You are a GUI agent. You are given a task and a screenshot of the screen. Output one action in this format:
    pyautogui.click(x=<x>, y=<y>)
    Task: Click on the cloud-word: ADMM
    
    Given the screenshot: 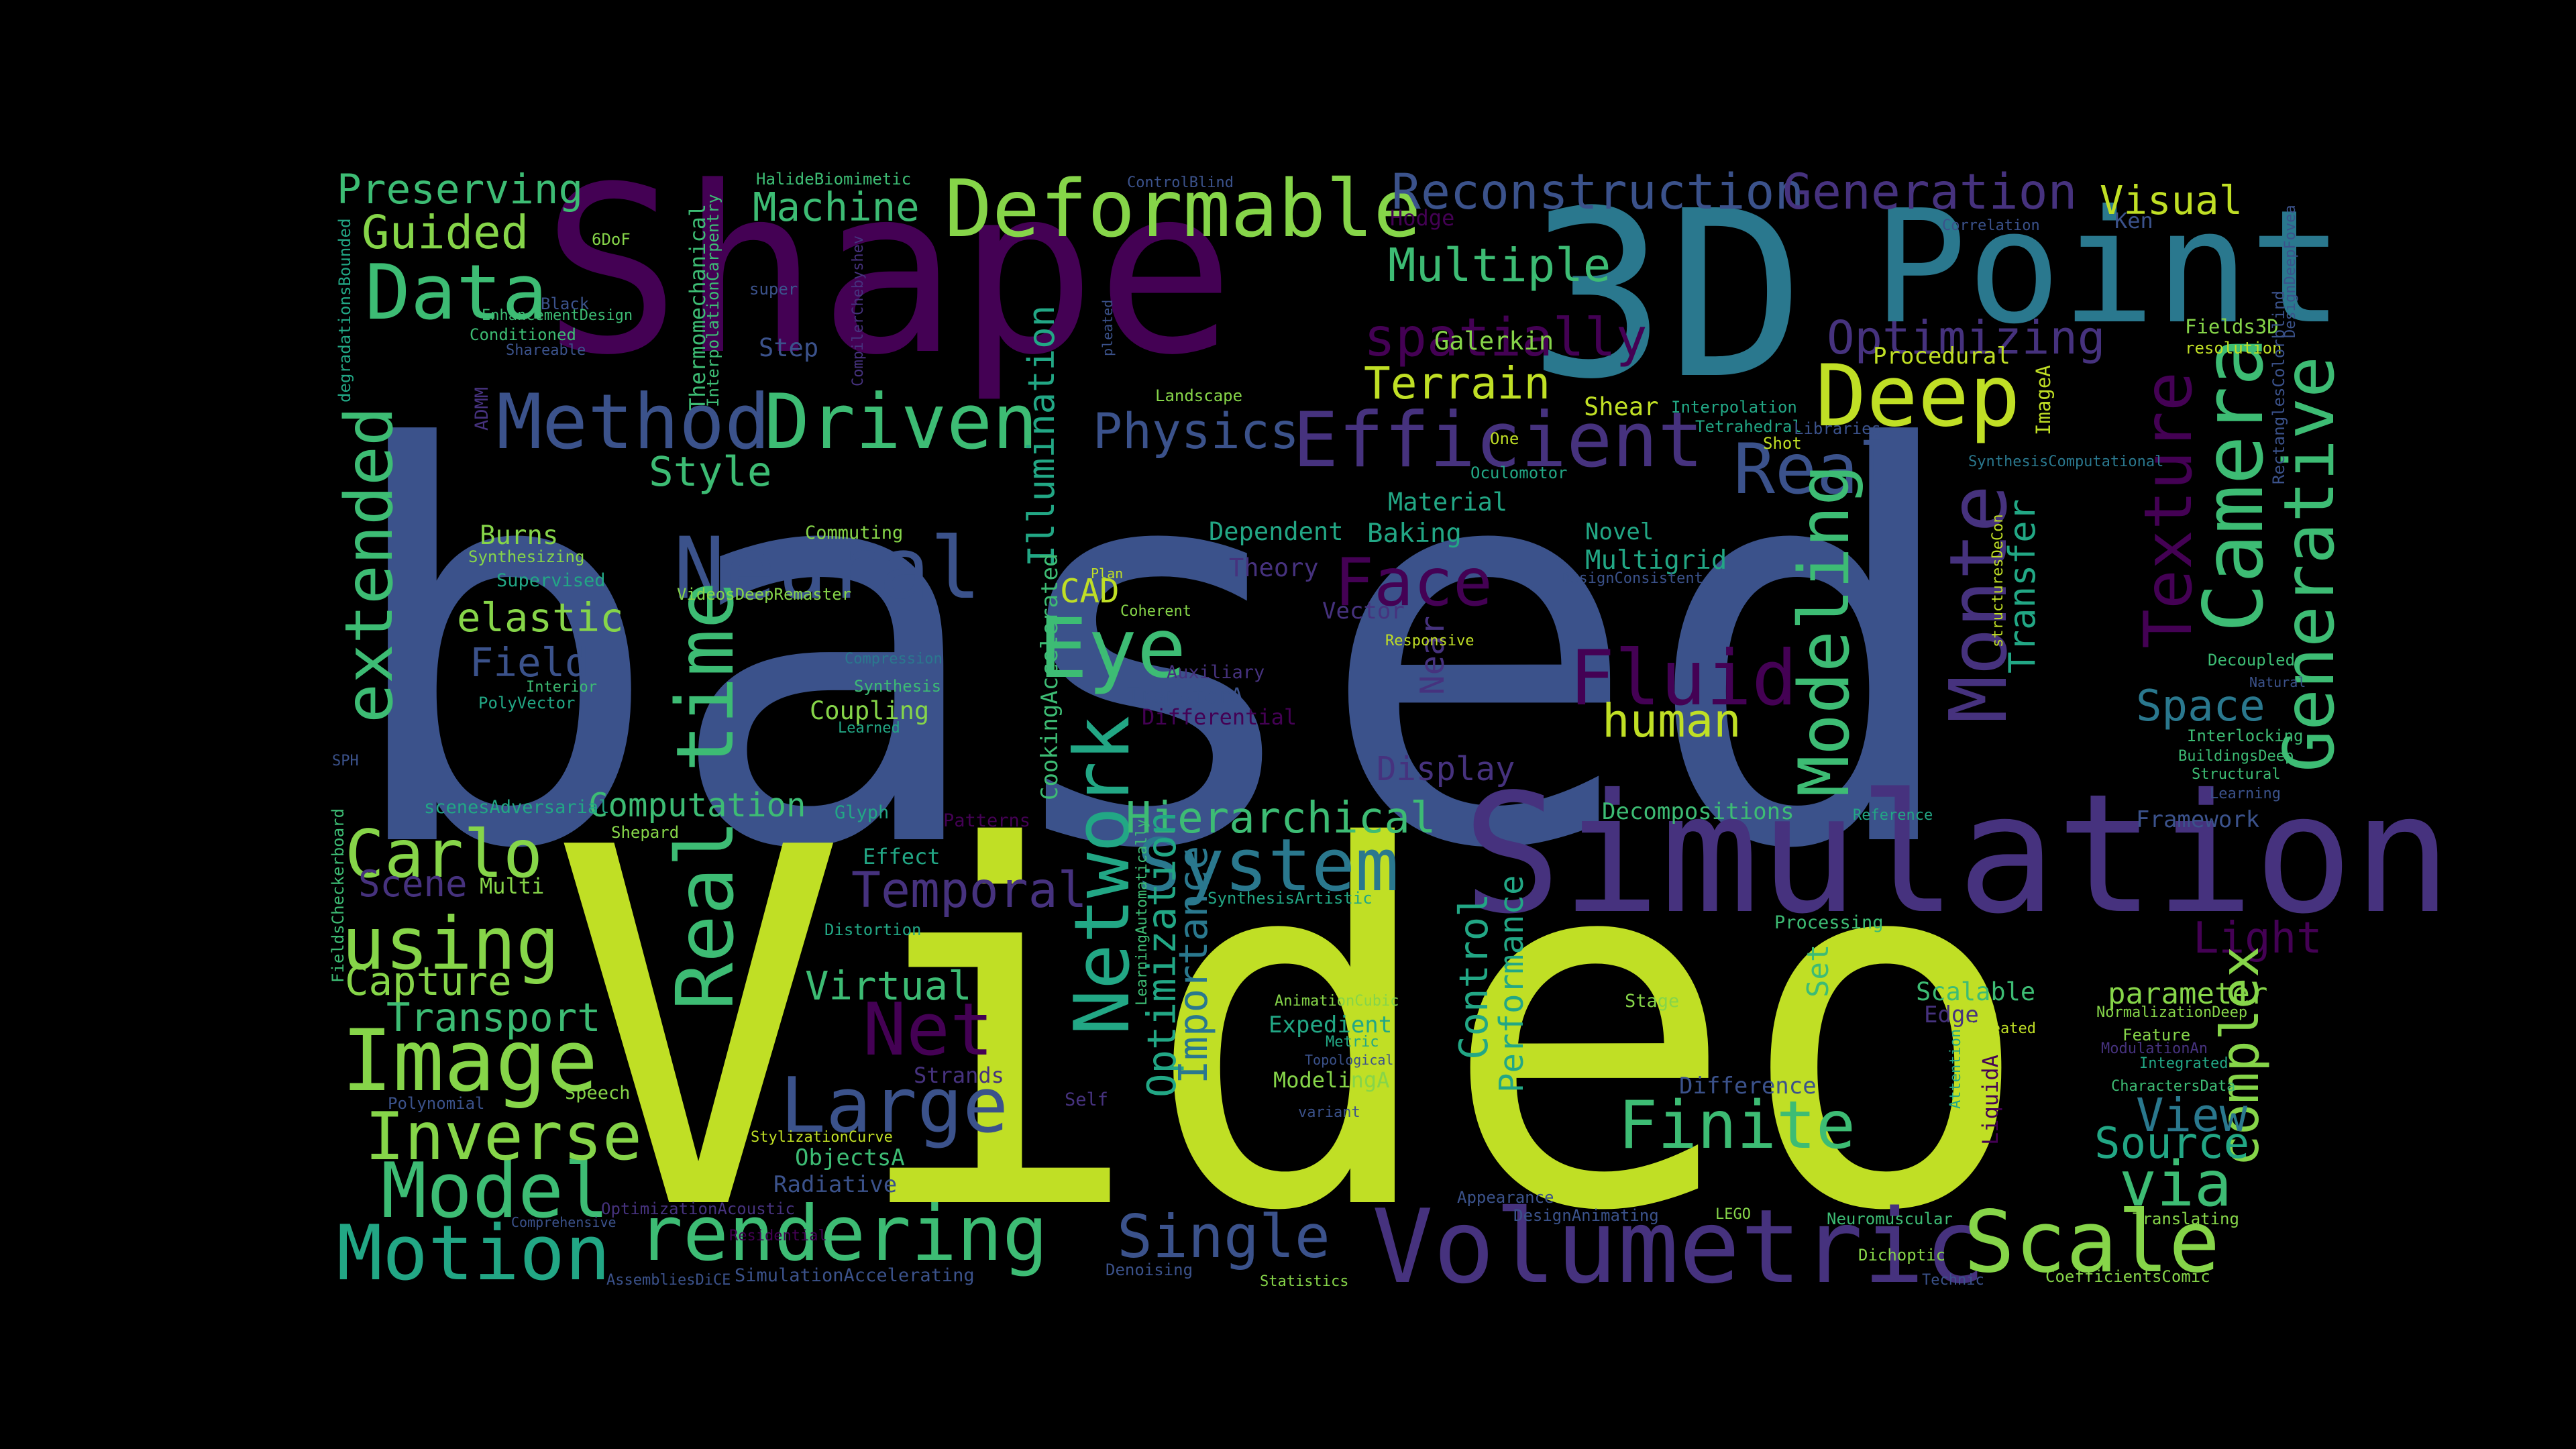 What is the action you would take?
    pyautogui.click(x=482, y=408)
    